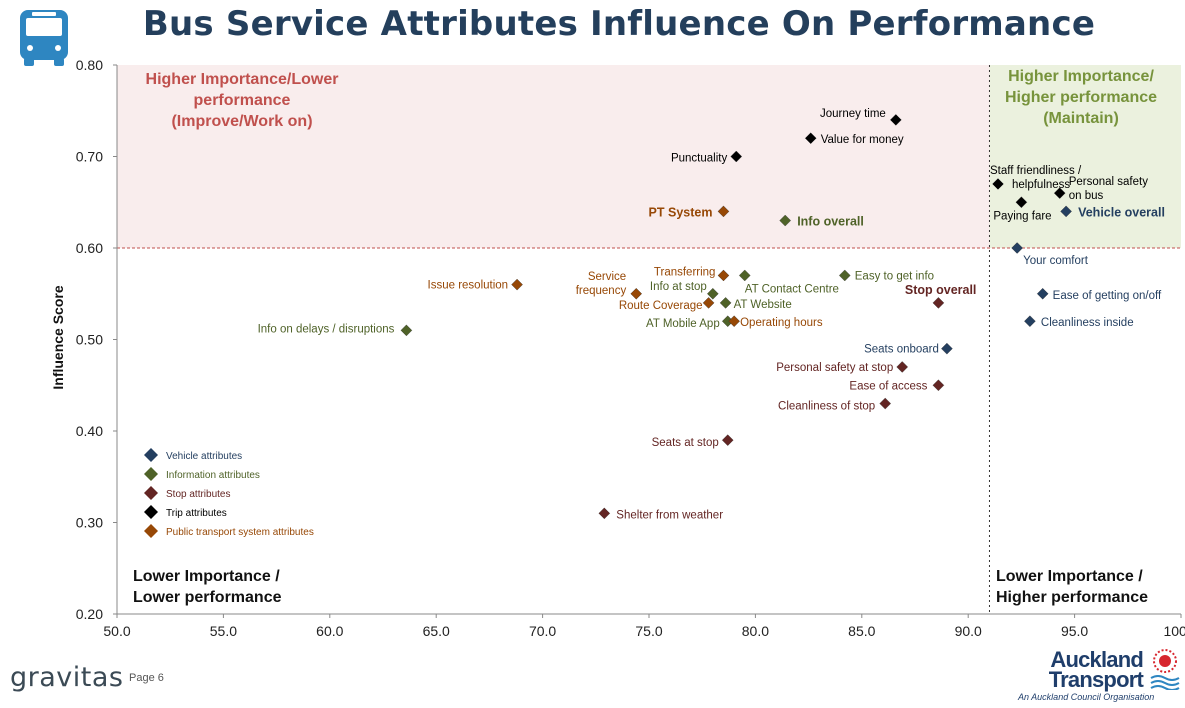 The image size is (1185, 708). I want to click on legend-label: Information attributes, so click(213, 475).